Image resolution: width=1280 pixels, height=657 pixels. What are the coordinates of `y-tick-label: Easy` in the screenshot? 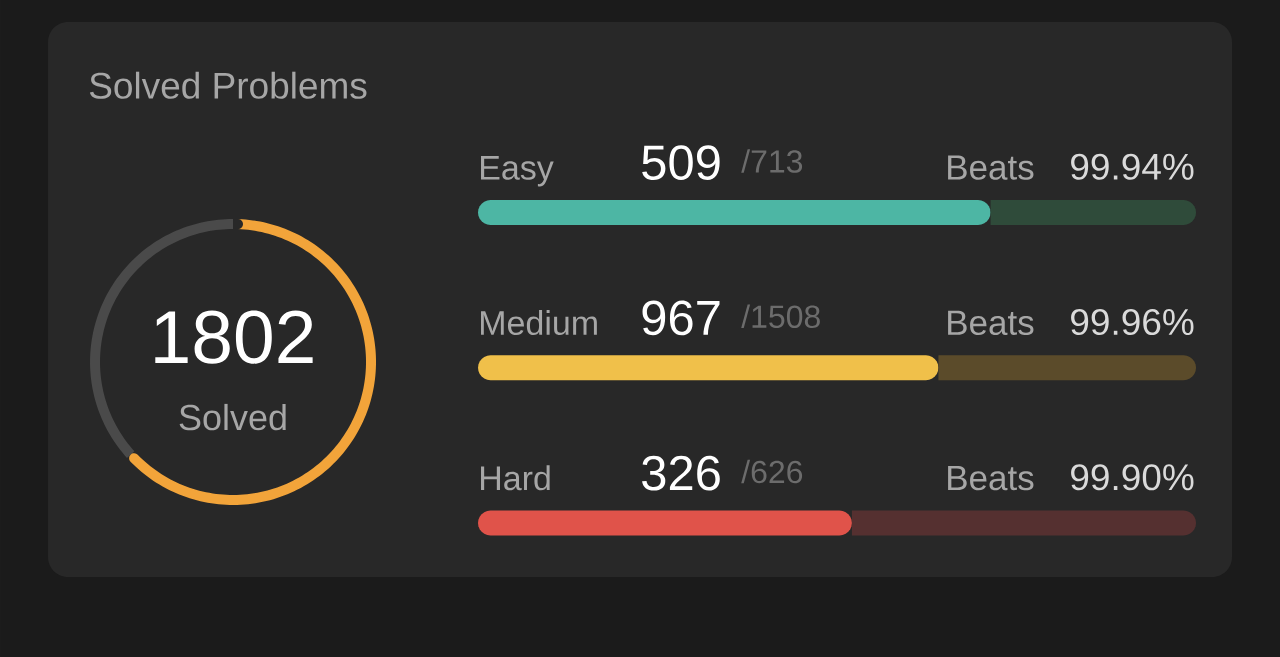 It's located at (517, 171).